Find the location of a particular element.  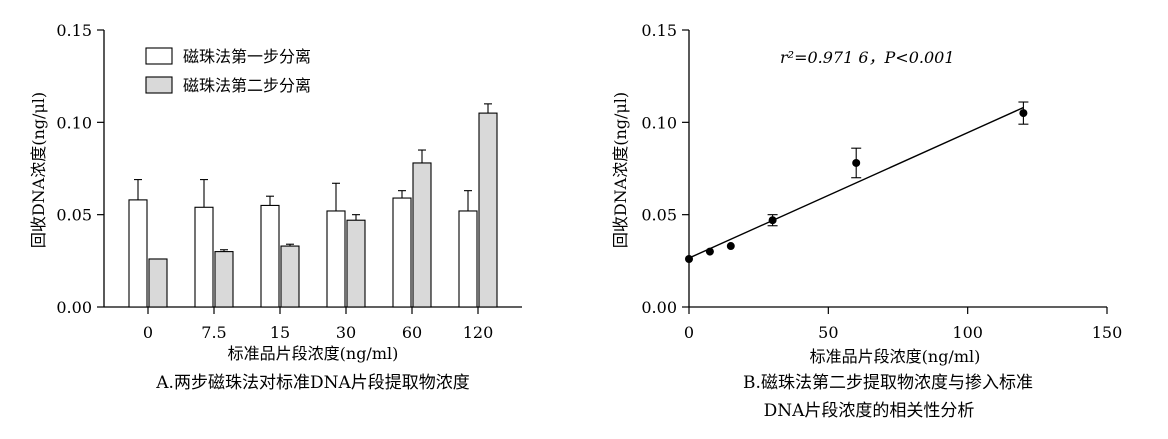

panel-b-annotation: r²=0.971 6，P<0.001 is located at coordinates (867, 57).